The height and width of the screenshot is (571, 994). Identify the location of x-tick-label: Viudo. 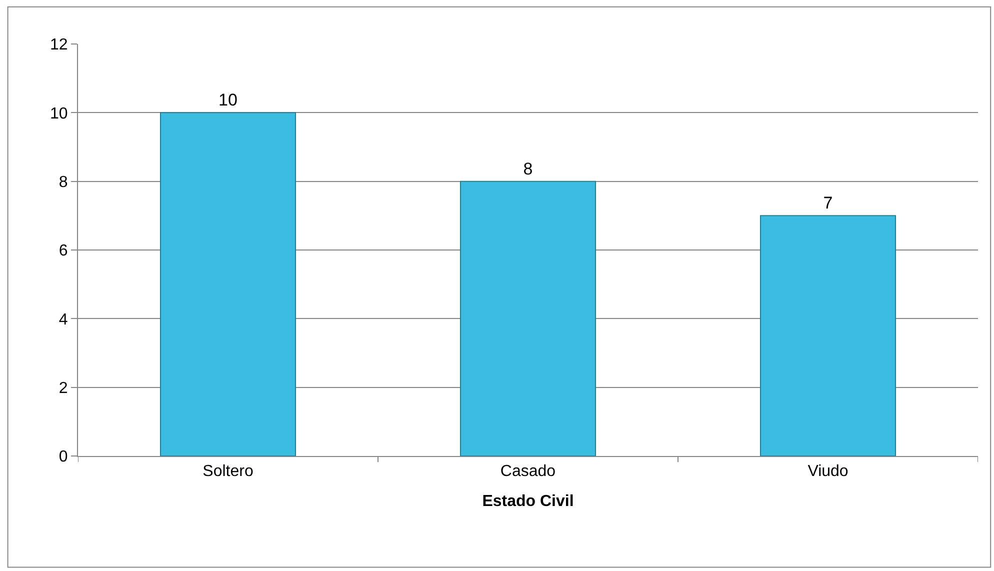
(828, 471).